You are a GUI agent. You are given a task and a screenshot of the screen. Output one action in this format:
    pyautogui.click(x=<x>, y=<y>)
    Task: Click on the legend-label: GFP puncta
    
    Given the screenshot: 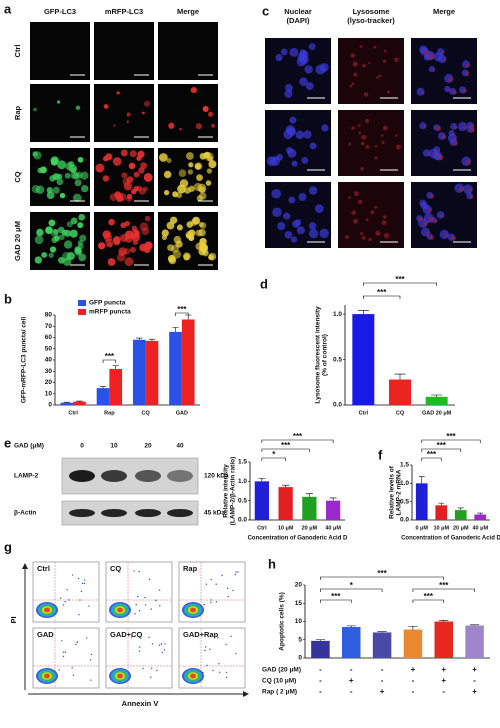 What is the action you would take?
    pyautogui.click(x=107, y=303)
    